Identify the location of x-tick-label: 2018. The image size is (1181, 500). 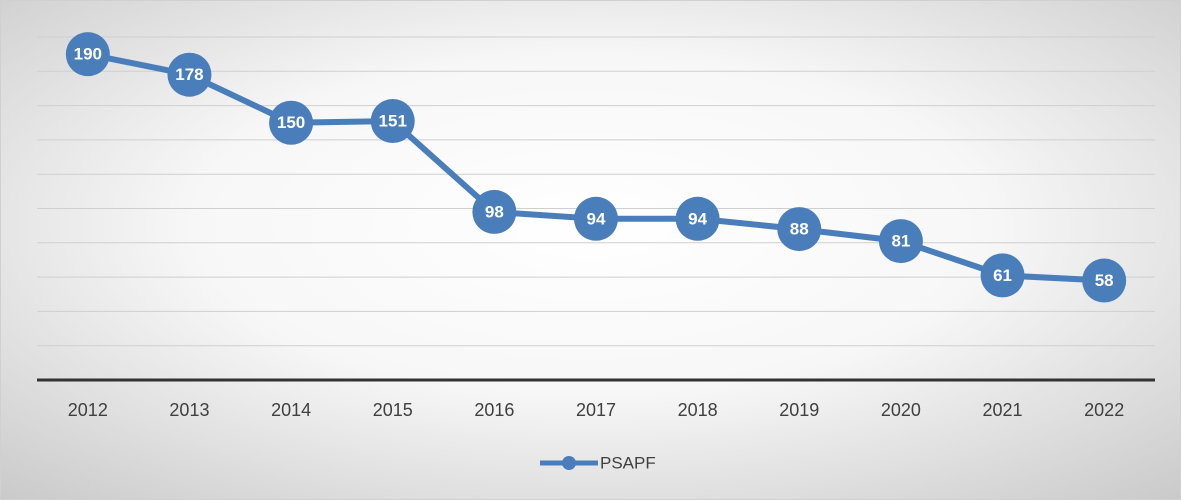
(698, 410).